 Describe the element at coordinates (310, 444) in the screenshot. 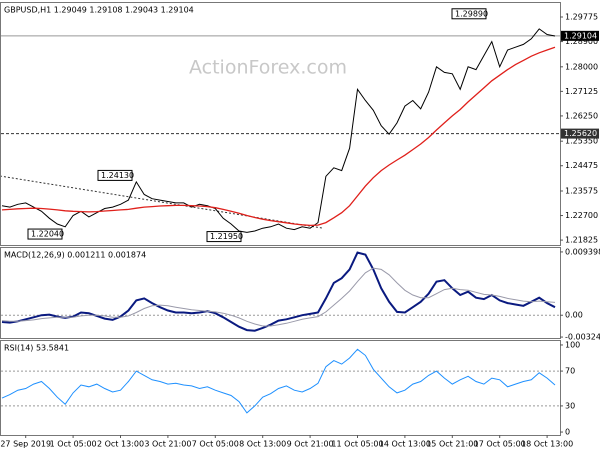

I see `x-tick-label: 9 Oct 21:00` at that location.